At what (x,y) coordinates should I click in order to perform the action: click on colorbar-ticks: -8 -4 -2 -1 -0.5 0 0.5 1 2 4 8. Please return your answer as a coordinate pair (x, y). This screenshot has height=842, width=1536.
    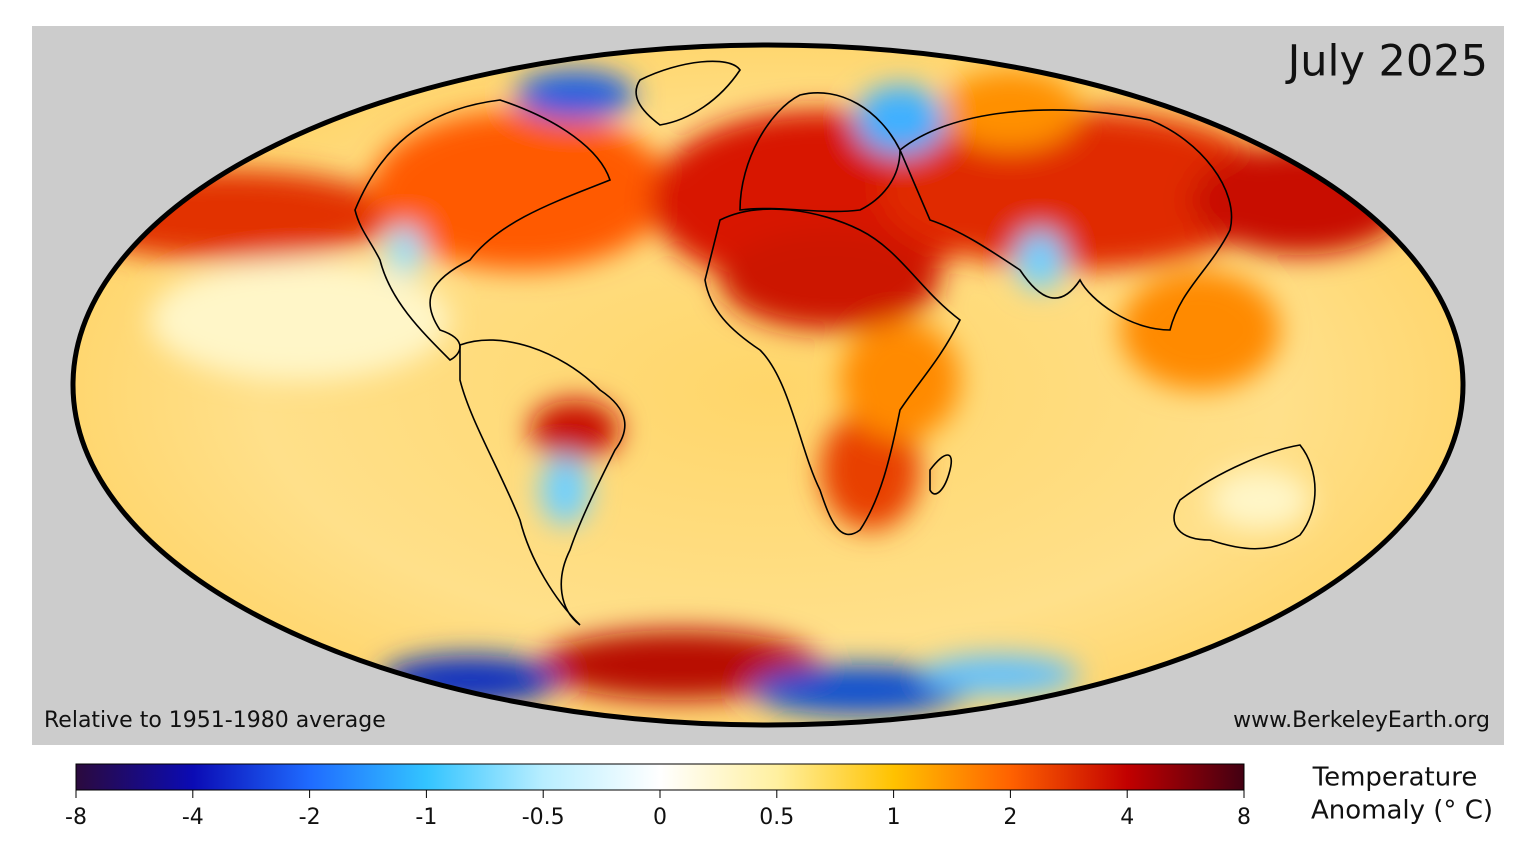
    Looking at the image, I should click on (658, 810).